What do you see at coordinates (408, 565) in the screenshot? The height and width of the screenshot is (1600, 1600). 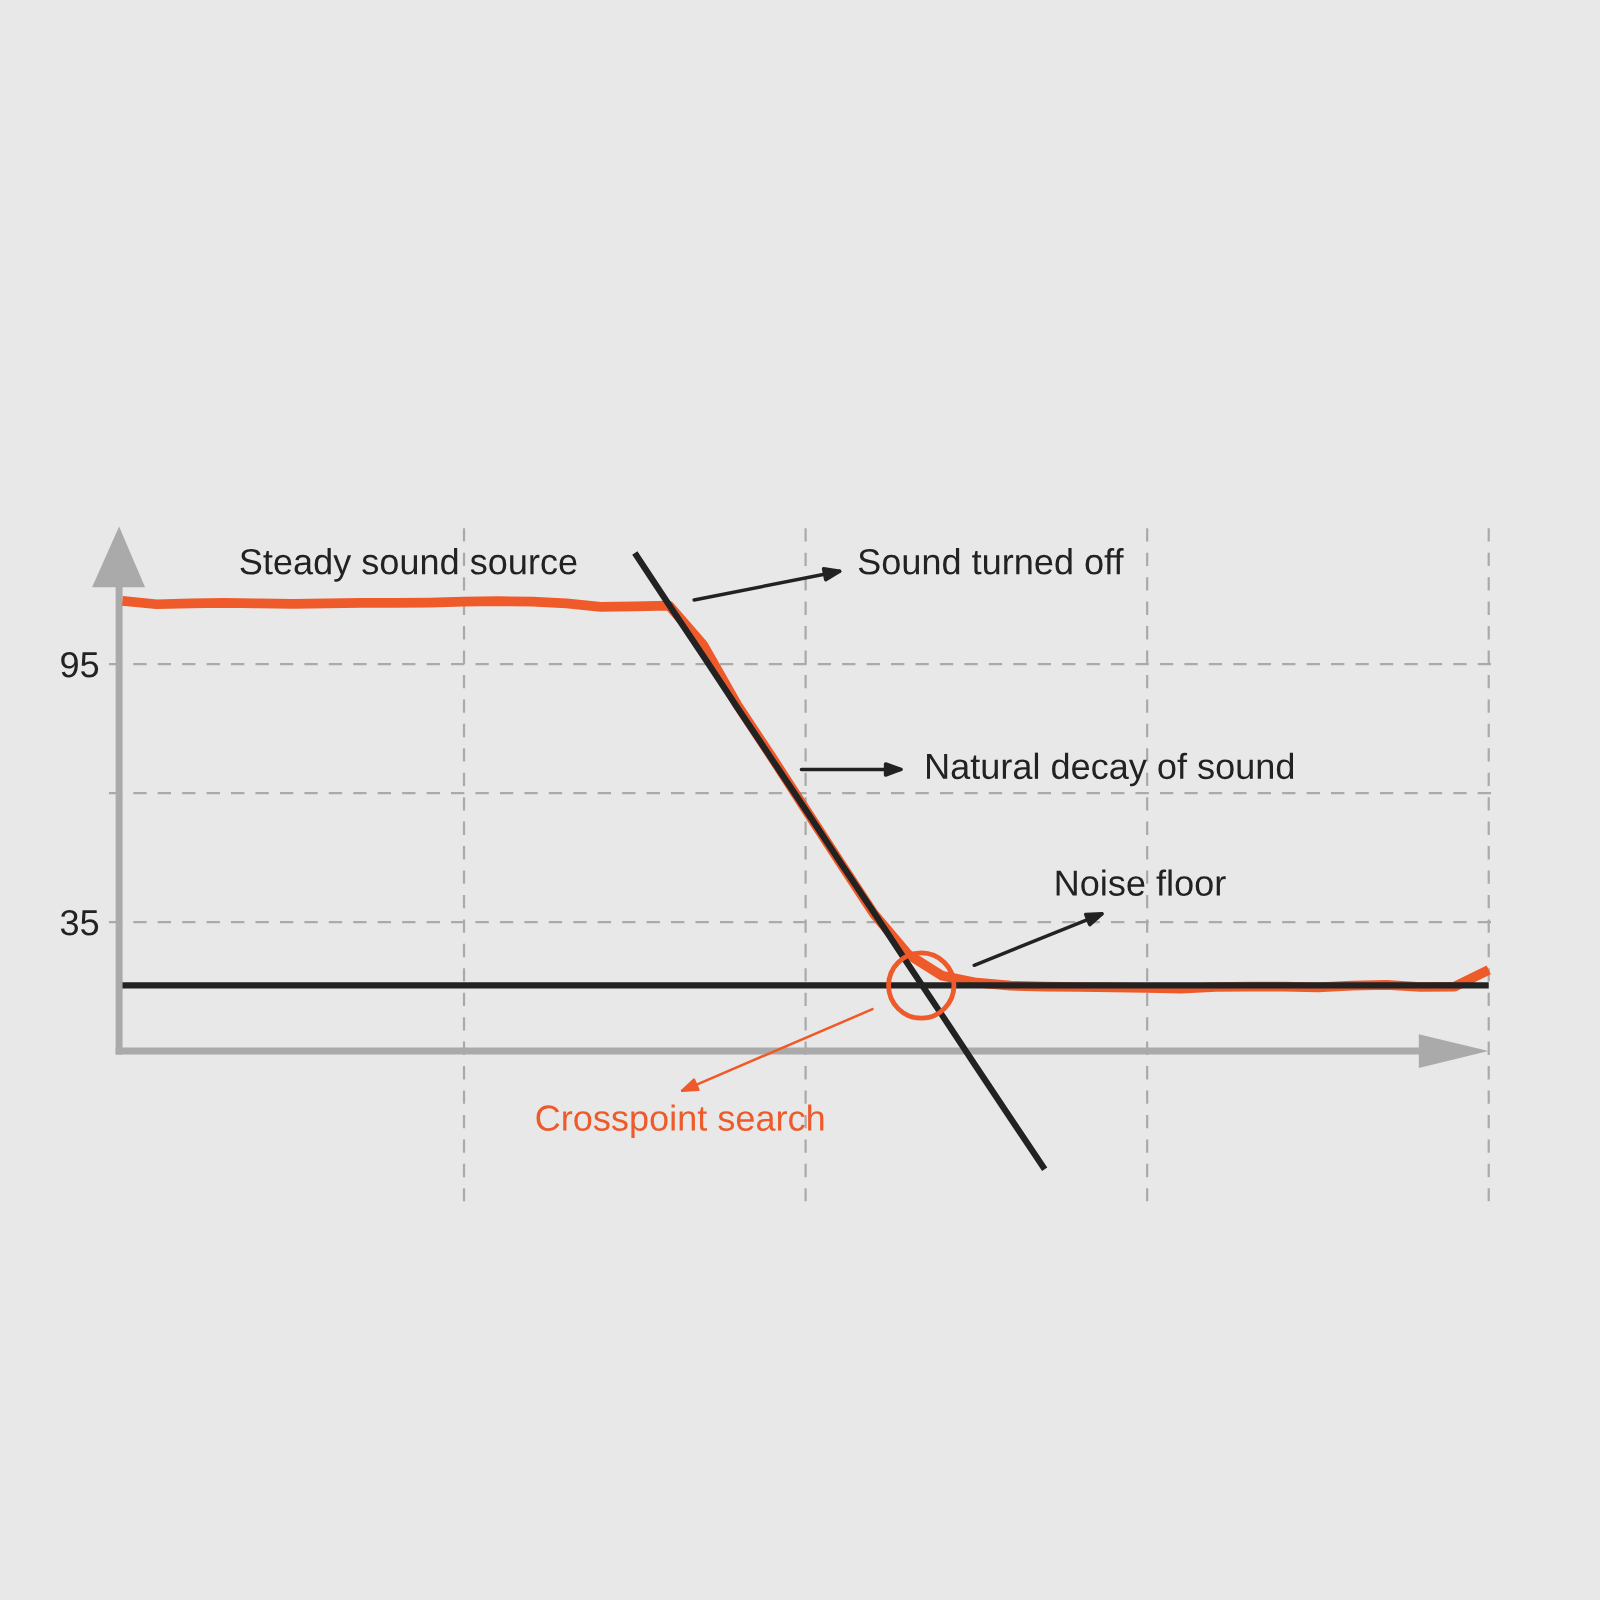 I see `annotation: Steady sound source` at bounding box center [408, 565].